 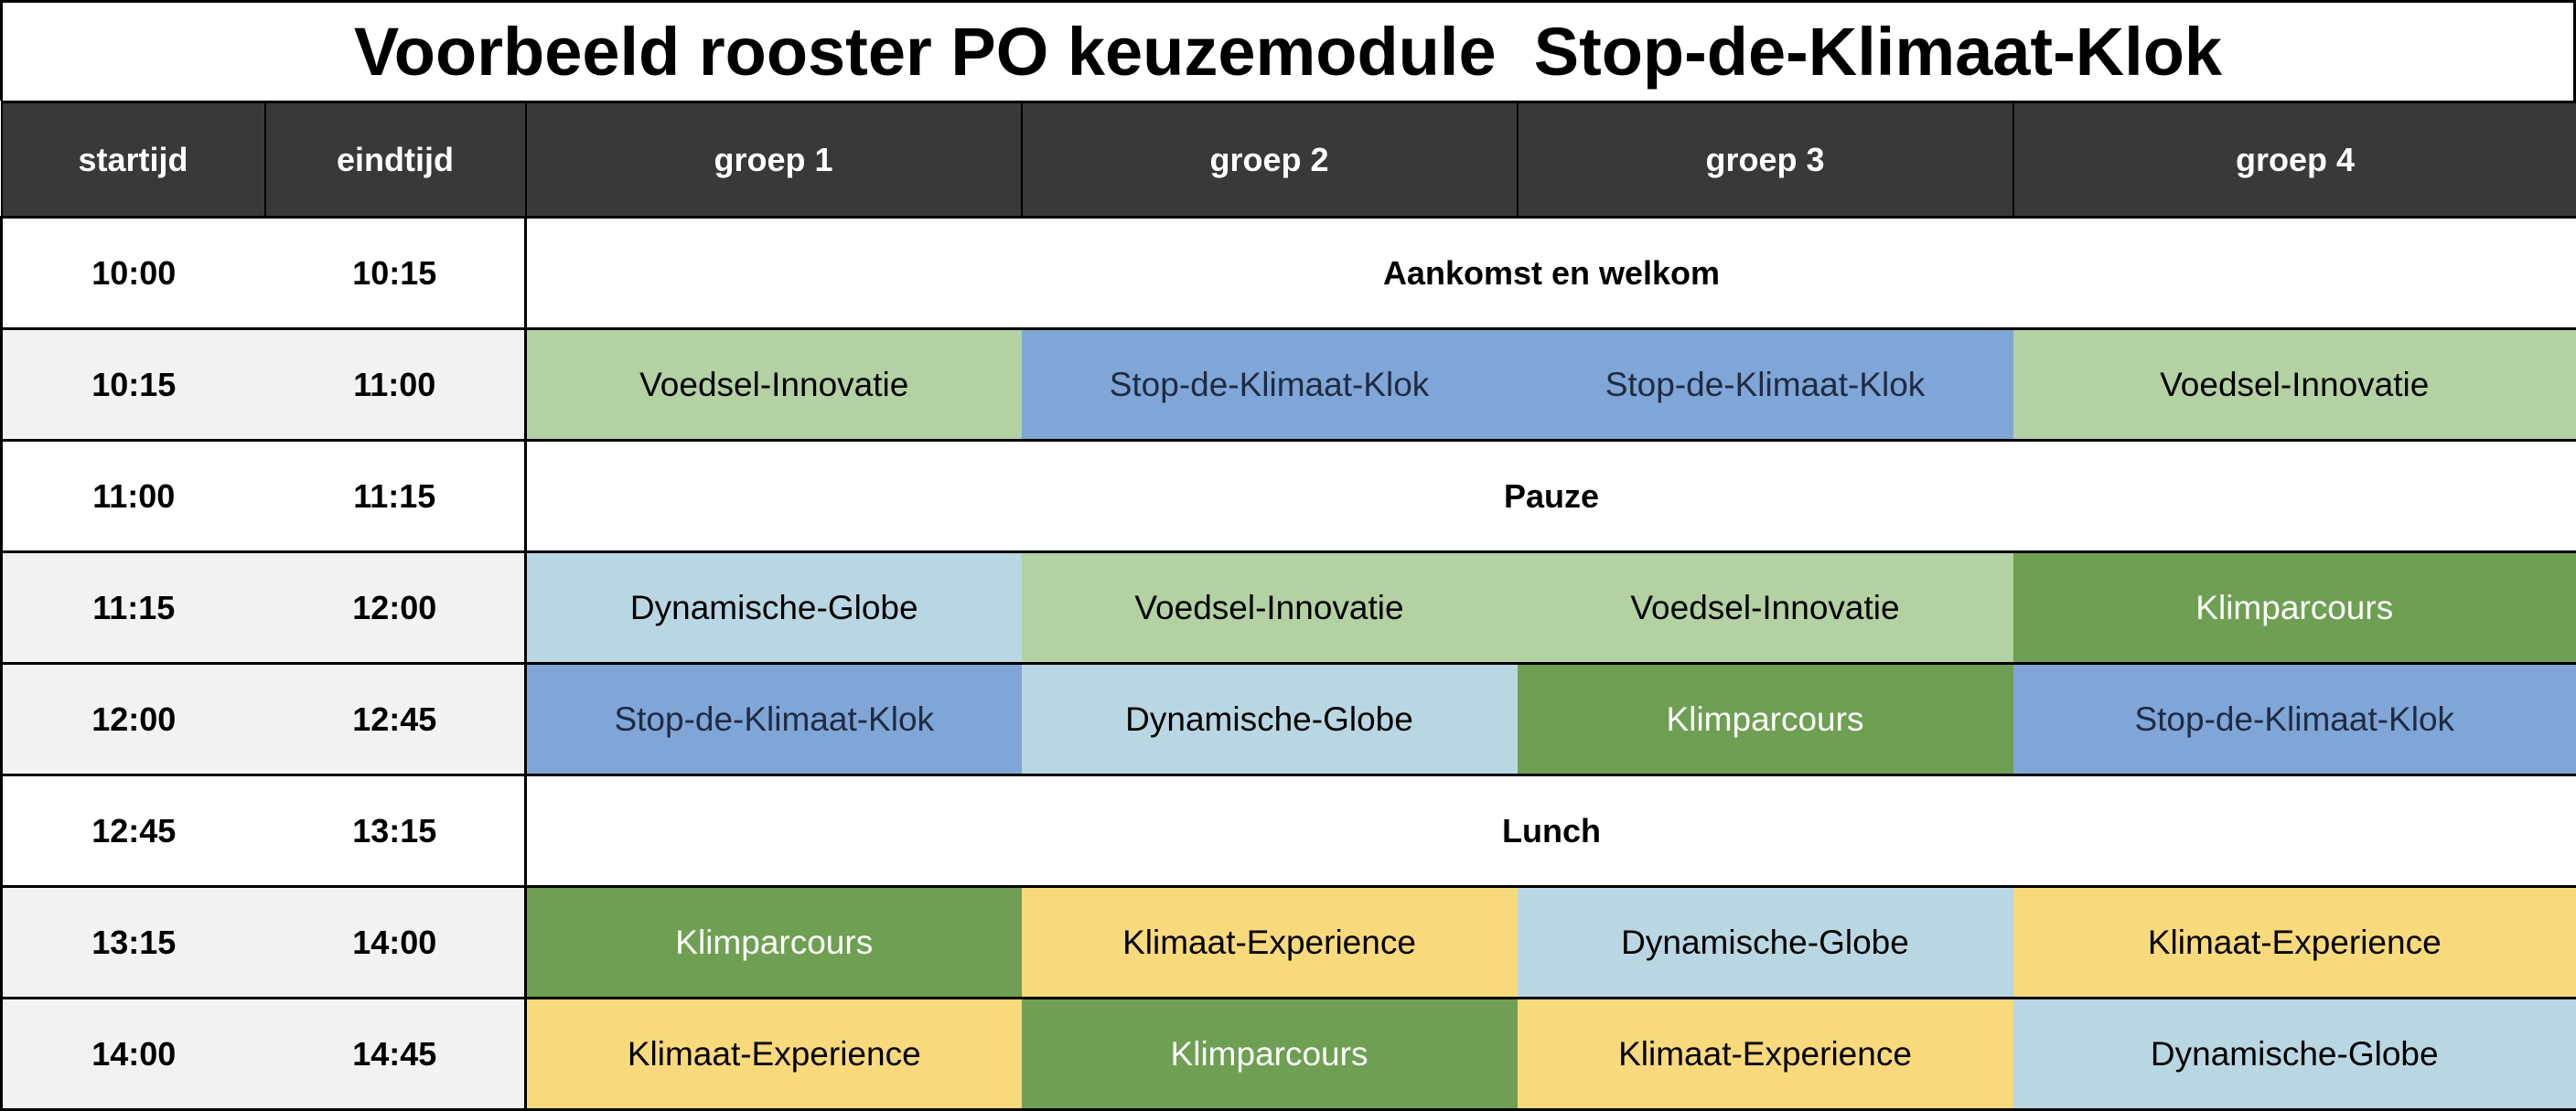 I want to click on header-group-3: groep 3, so click(x=1766, y=160).